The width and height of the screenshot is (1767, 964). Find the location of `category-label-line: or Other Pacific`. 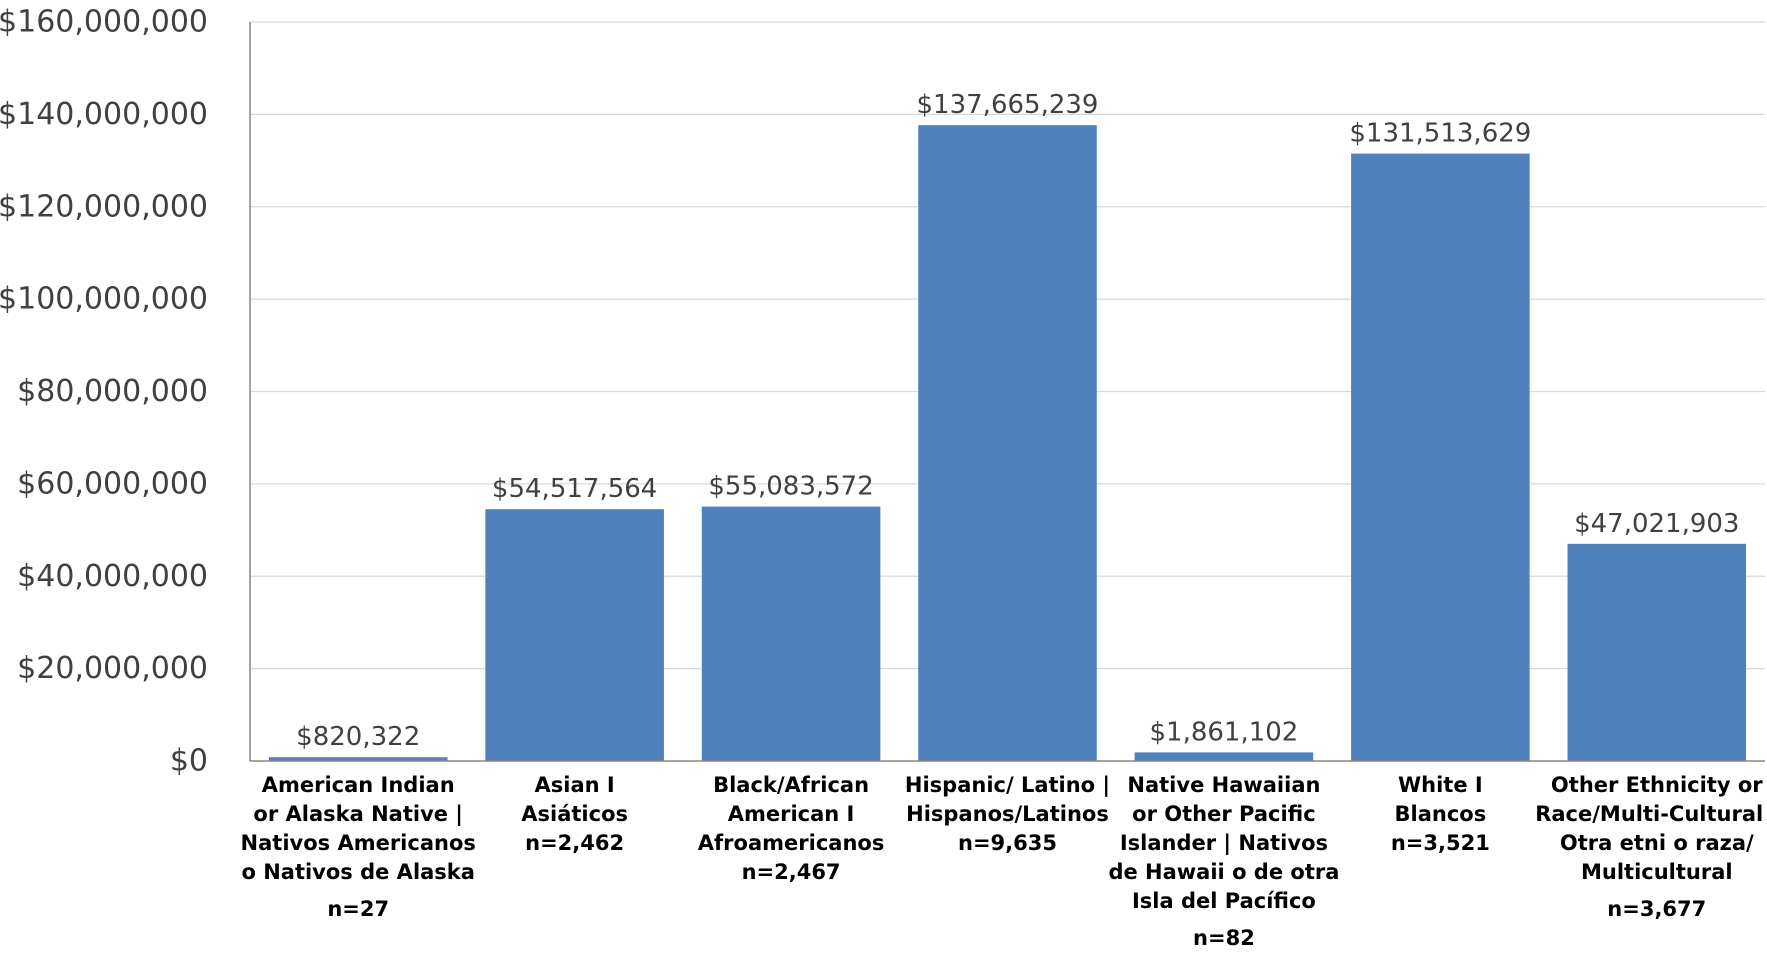

category-label-line: or Other Pacific is located at coordinates (1224, 814).